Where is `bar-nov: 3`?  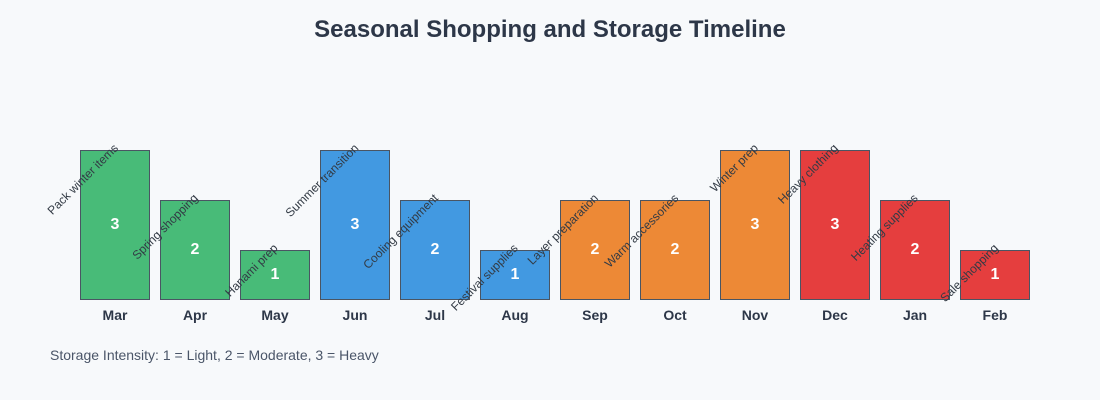 bar-nov: 3 is located at coordinates (755, 225).